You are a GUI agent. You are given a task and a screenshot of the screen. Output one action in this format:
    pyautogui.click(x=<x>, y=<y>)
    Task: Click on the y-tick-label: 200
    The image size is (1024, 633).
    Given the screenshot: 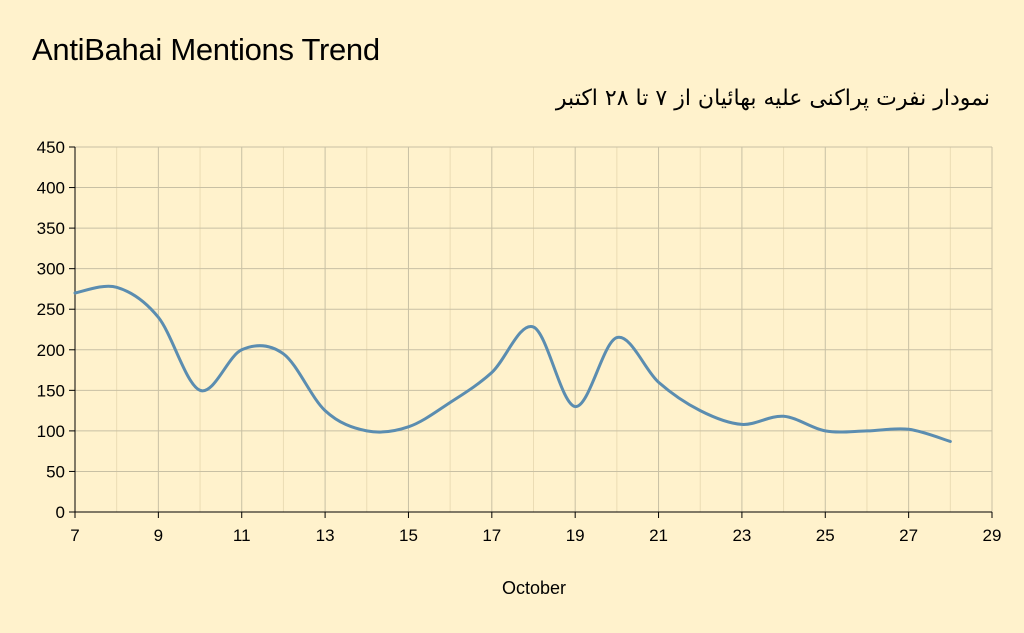 What is the action you would take?
    pyautogui.click(x=51, y=350)
    